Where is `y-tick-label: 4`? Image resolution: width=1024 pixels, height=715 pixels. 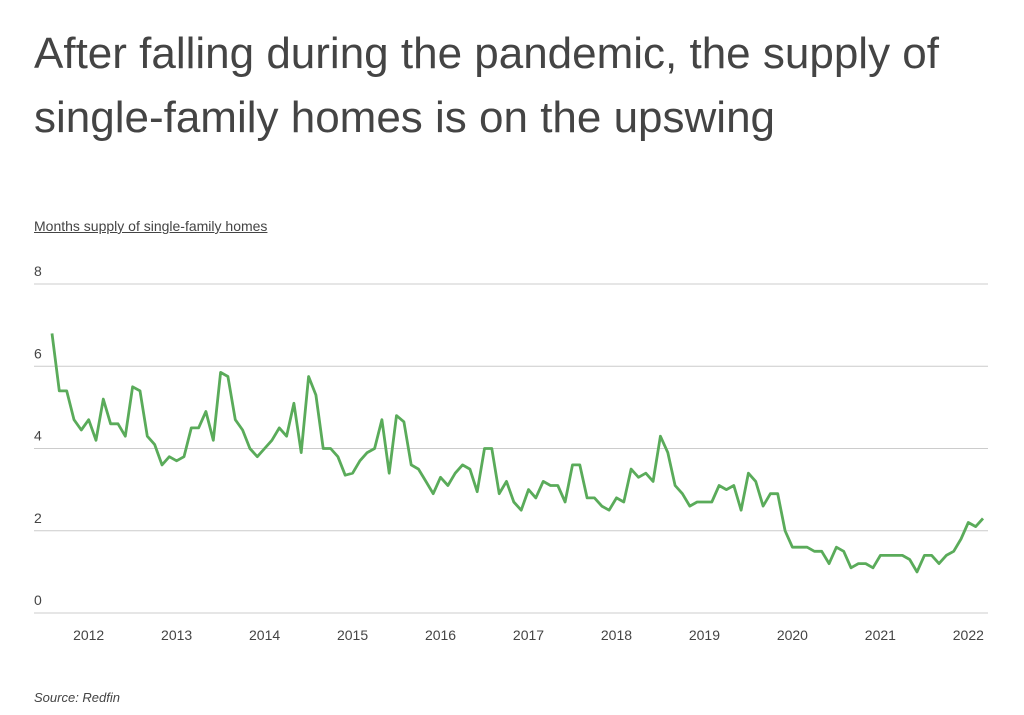
y-tick-label: 4 is located at coordinates (38, 436).